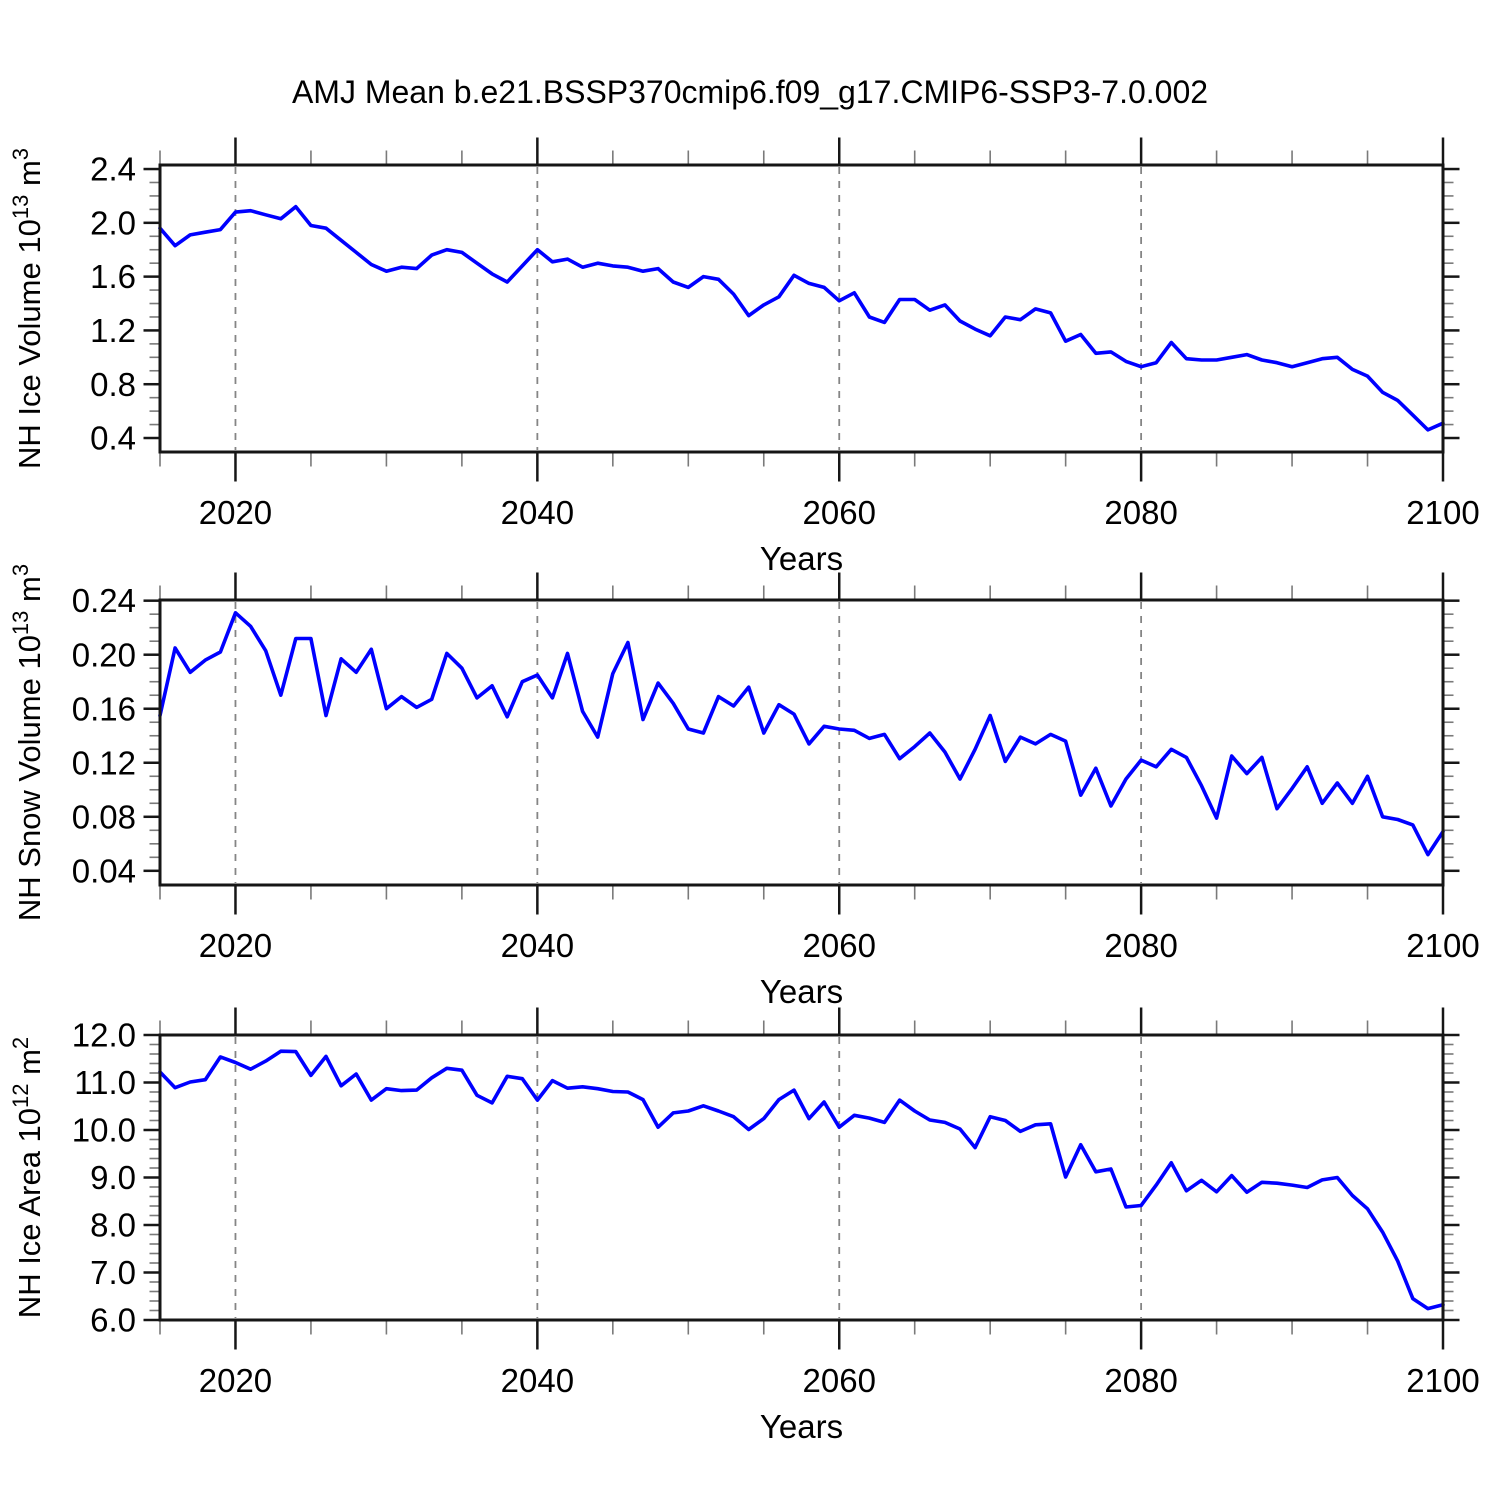  I want to click on y-tick-label: 0.8, so click(113, 384).